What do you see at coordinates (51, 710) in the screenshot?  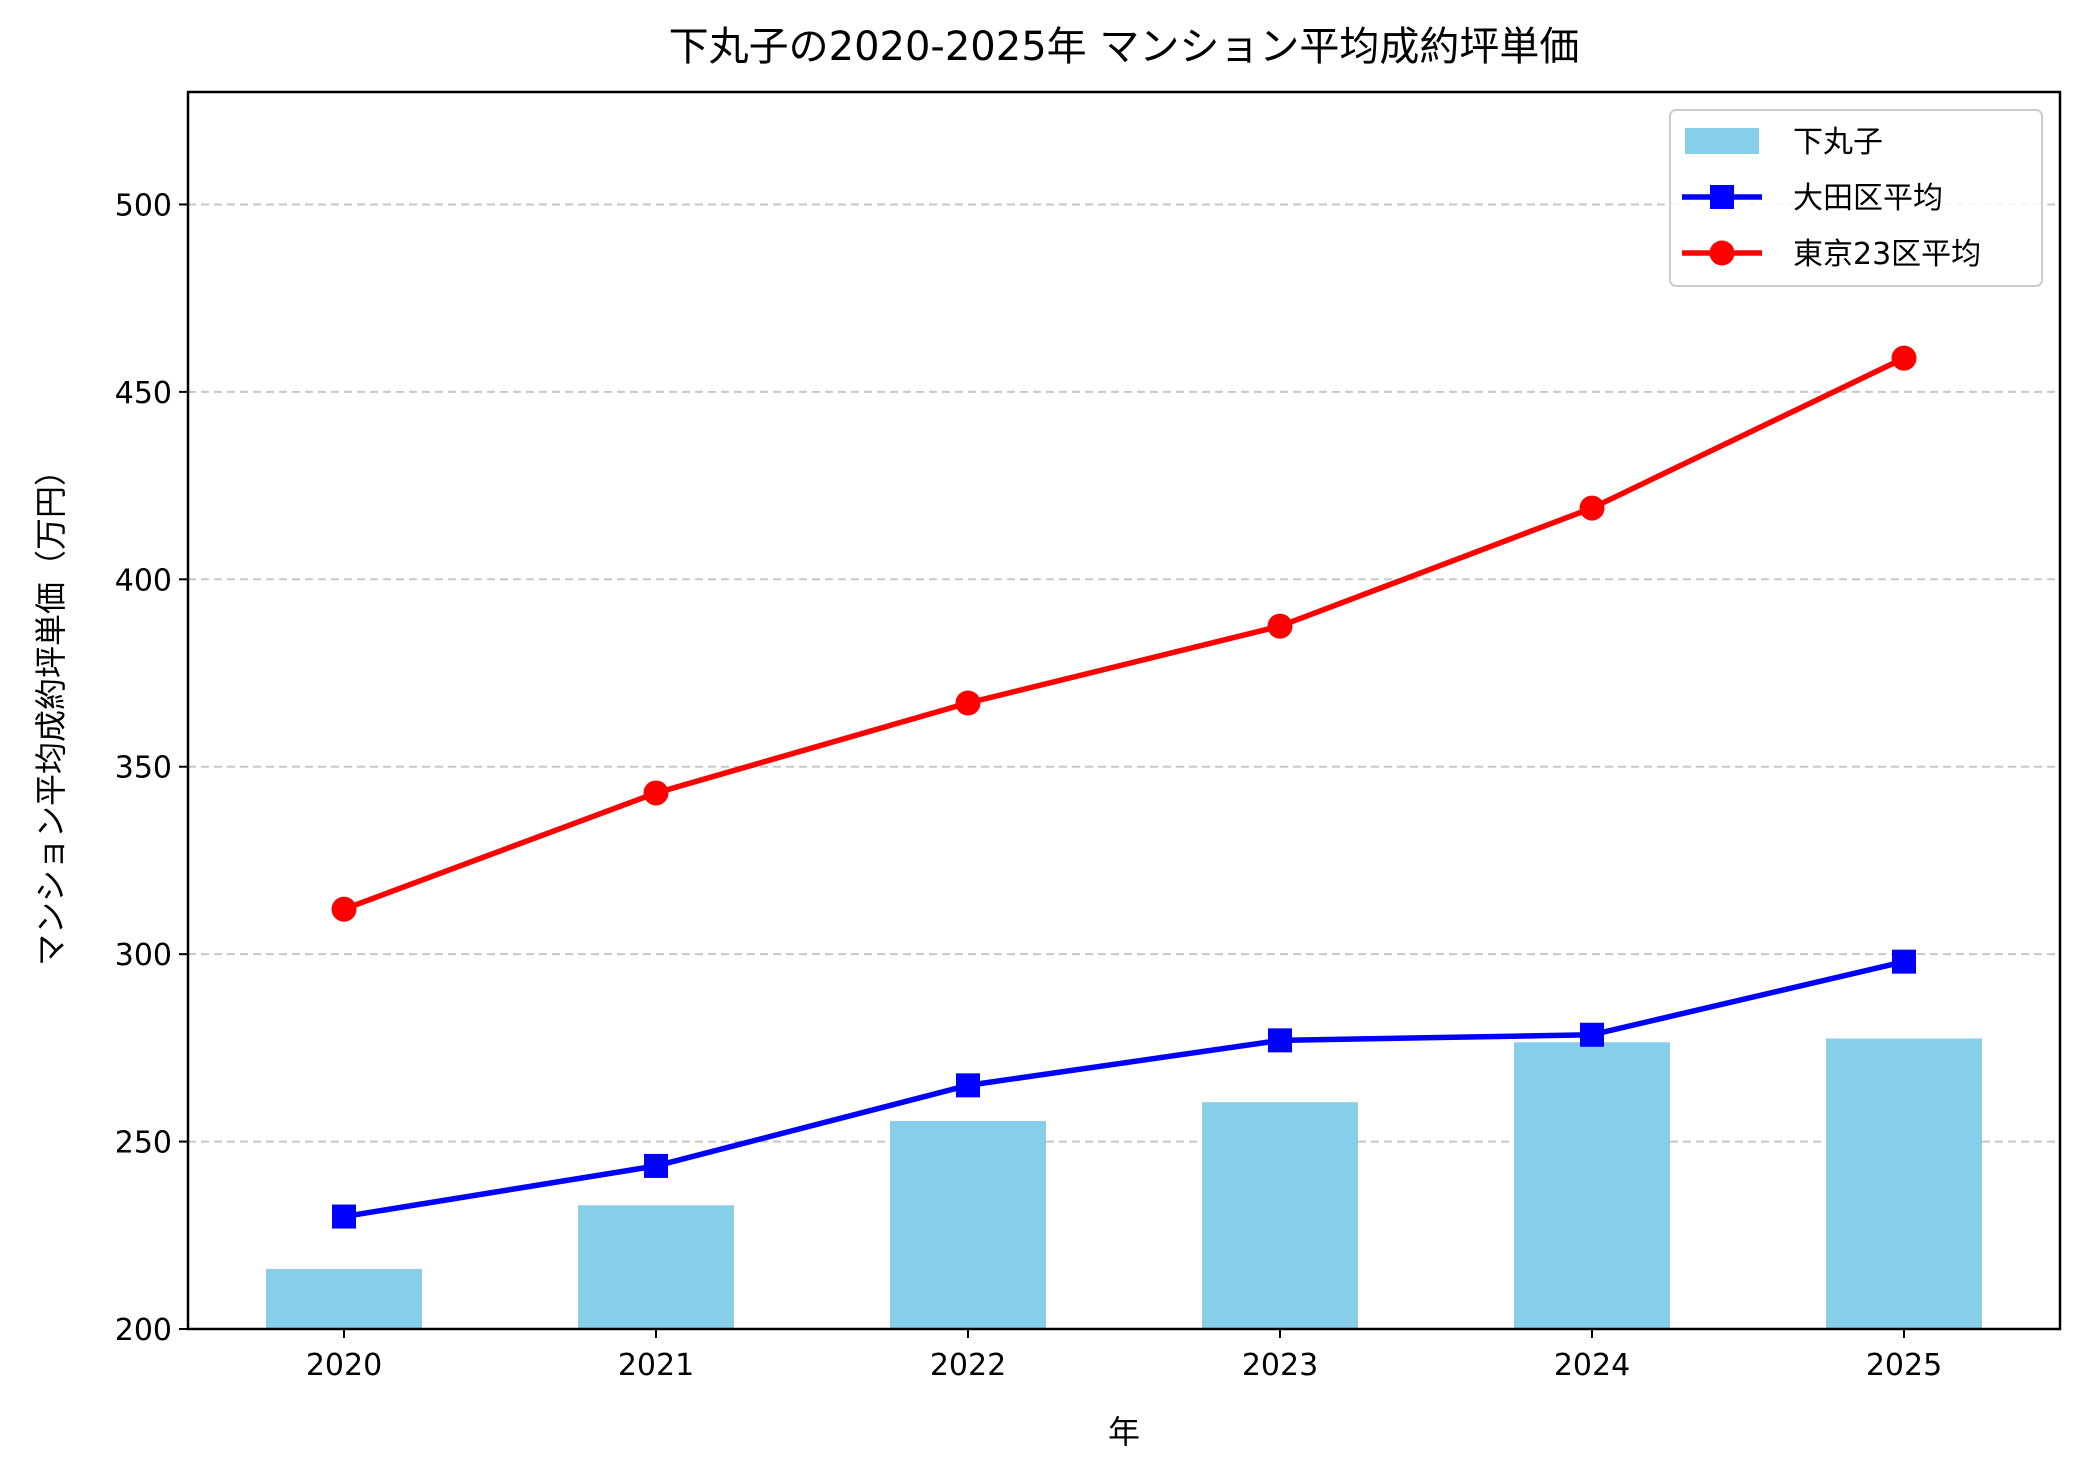 I see `y-axis-label: マンション平均成約坪単価（万円）` at bounding box center [51, 710].